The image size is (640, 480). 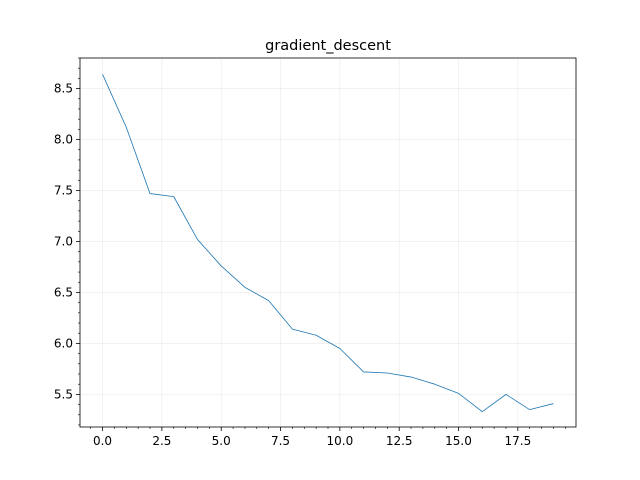 What do you see at coordinates (221, 441) in the screenshot?
I see `x-tick-label: 5.0` at bounding box center [221, 441].